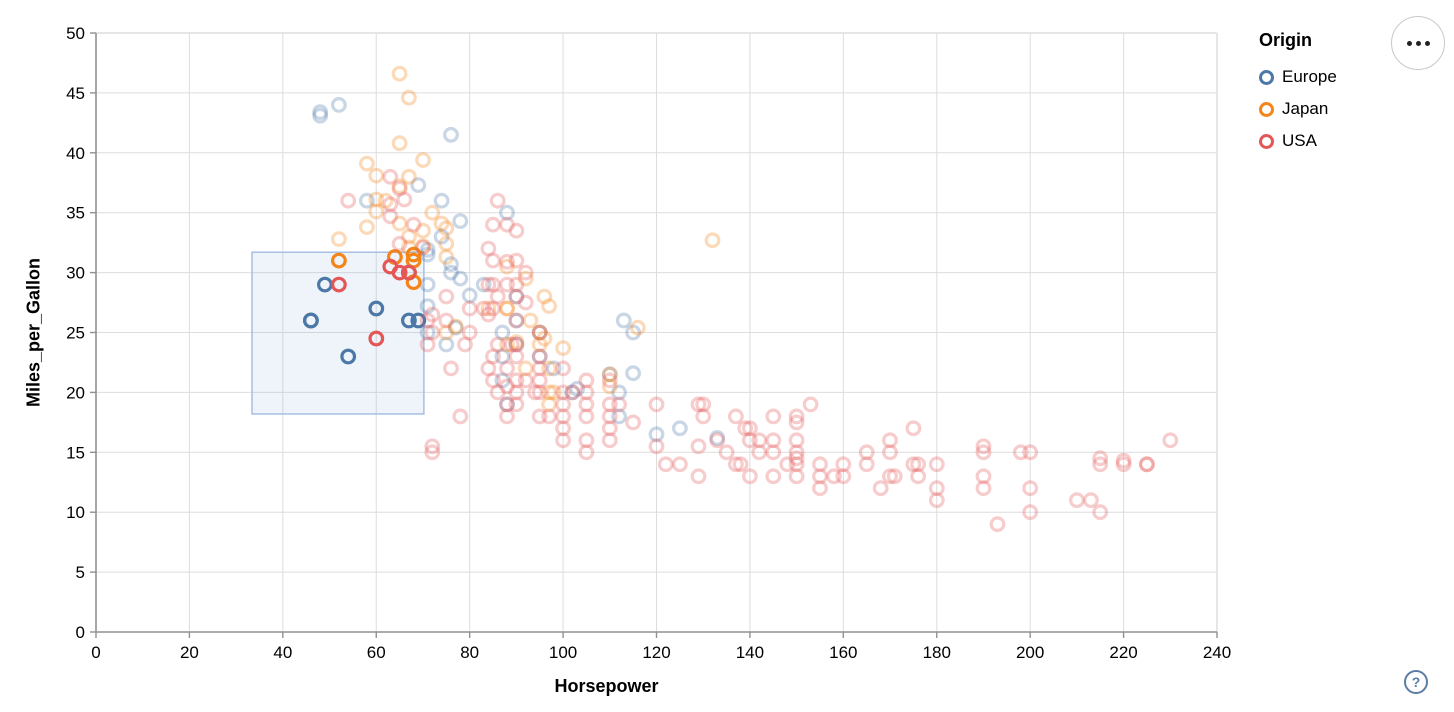 This screenshot has height=712, width=1454. What do you see at coordinates (376, 652) in the screenshot?
I see `svg-text: 60` at bounding box center [376, 652].